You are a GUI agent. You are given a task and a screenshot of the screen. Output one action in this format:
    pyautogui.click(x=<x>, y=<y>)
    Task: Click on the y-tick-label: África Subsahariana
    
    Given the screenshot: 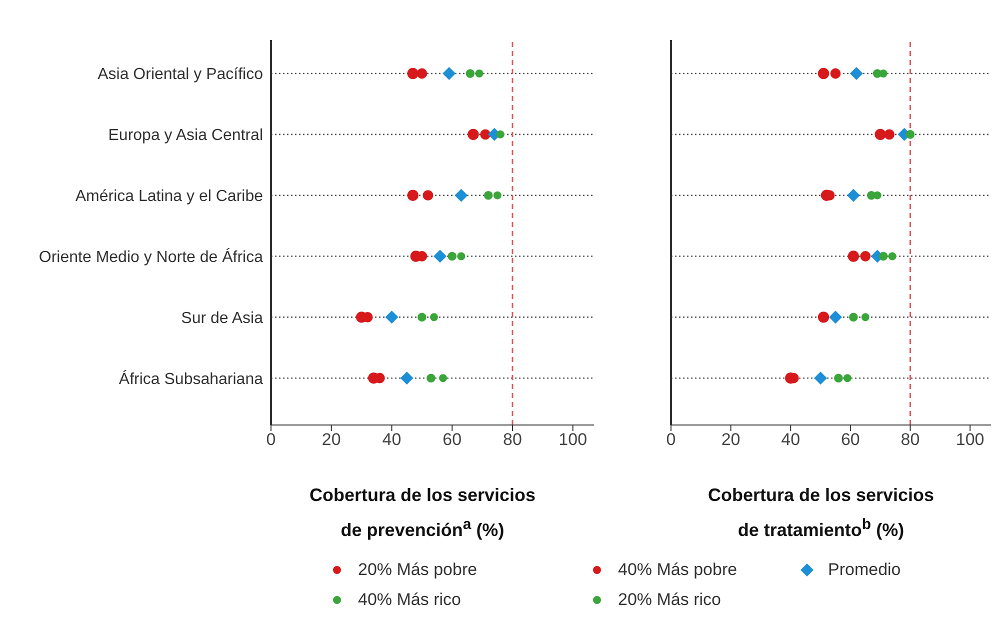 What is the action you would take?
    pyautogui.click(x=191, y=379)
    